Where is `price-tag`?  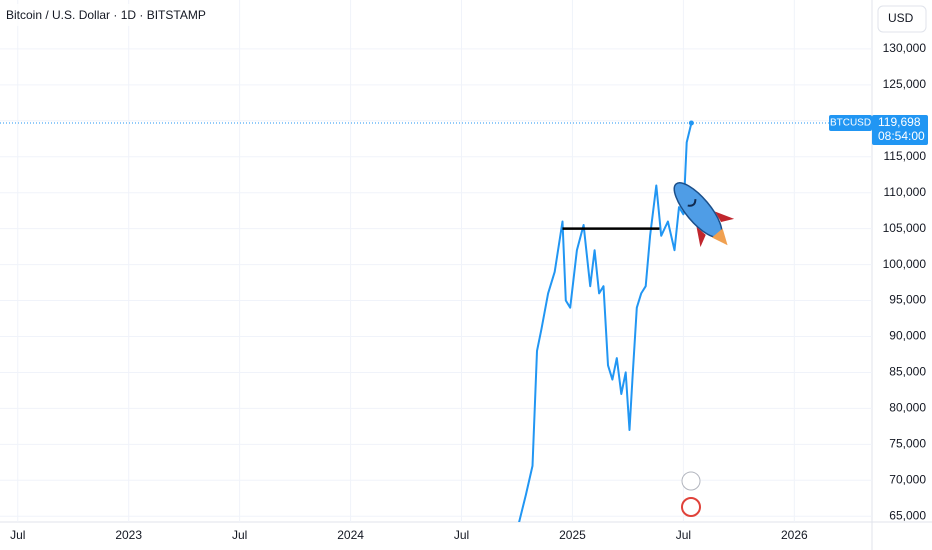
price-tag is located at coordinates (900, 129).